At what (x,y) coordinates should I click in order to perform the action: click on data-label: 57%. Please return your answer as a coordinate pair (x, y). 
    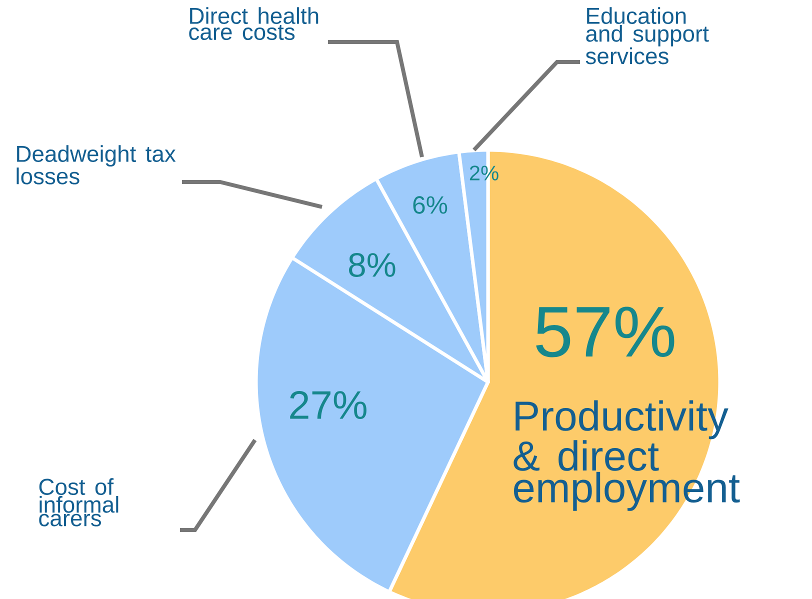
    Looking at the image, I should click on (605, 332).